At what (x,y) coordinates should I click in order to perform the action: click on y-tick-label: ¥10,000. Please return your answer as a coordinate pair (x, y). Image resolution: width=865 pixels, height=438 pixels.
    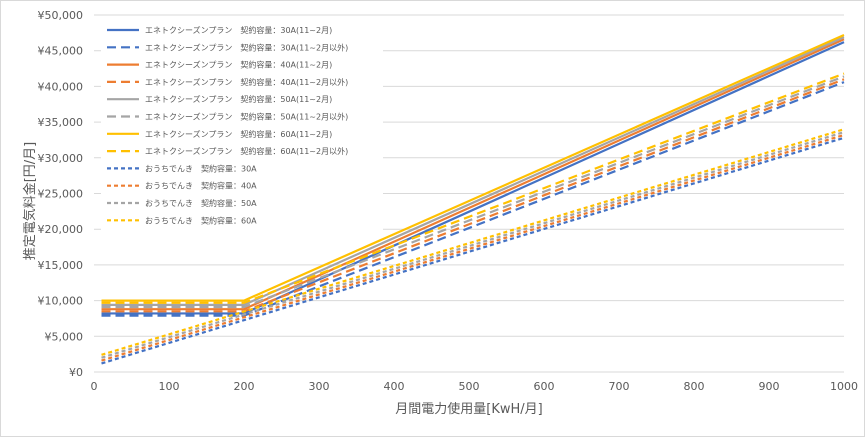
    Looking at the image, I should click on (61, 301).